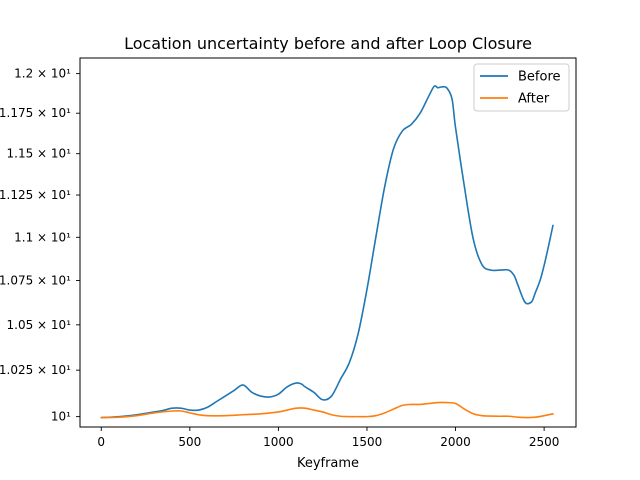 The width and height of the screenshot is (640, 480). I want to click on y-tick-label: 1.175 × 10¹, so click(35, 113).